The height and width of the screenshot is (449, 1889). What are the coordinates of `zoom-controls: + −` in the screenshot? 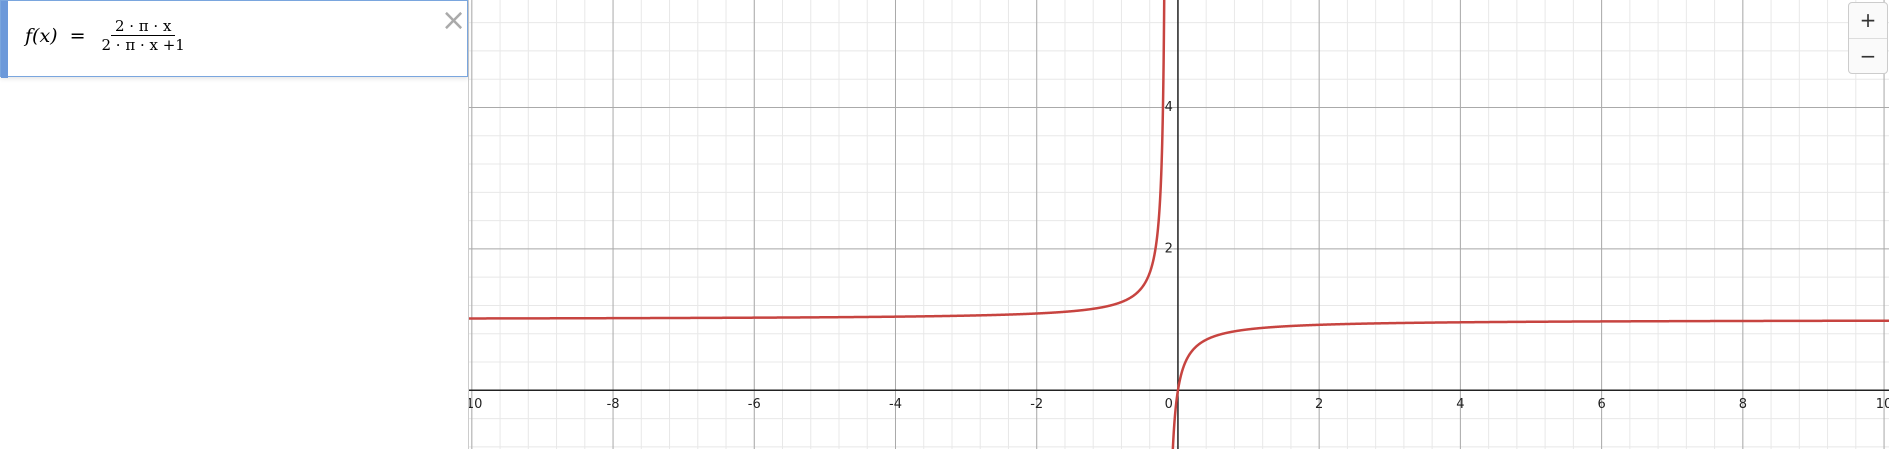 It's located at (1868, 38).